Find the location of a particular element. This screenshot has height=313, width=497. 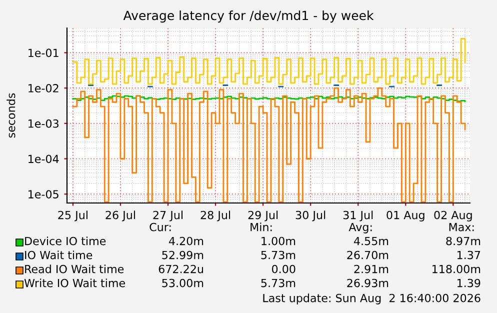

x-tick-label: 27 Jul is located at coordinates (167, 216).